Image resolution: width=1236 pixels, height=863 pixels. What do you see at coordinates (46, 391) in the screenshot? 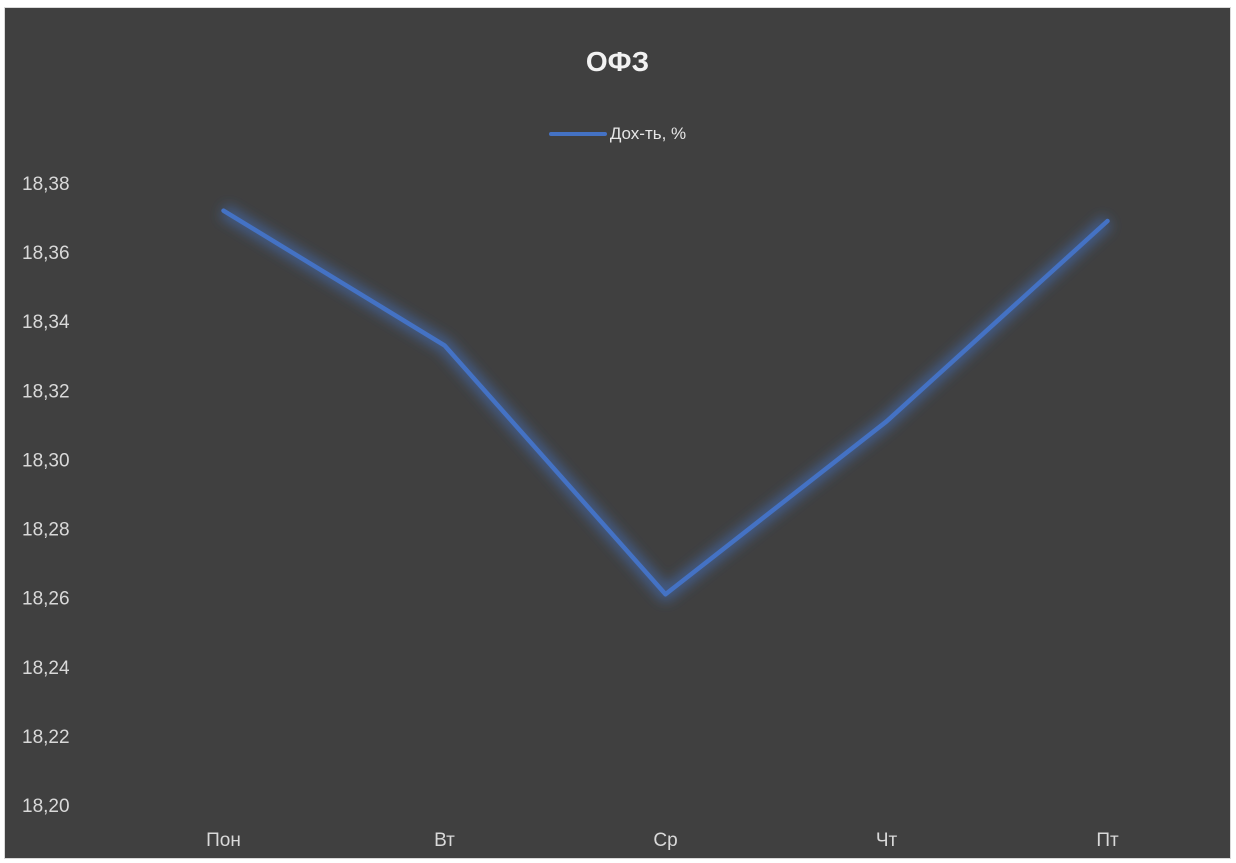
I see `y-tick-label: 18,32` at bounding box center [46, 391].